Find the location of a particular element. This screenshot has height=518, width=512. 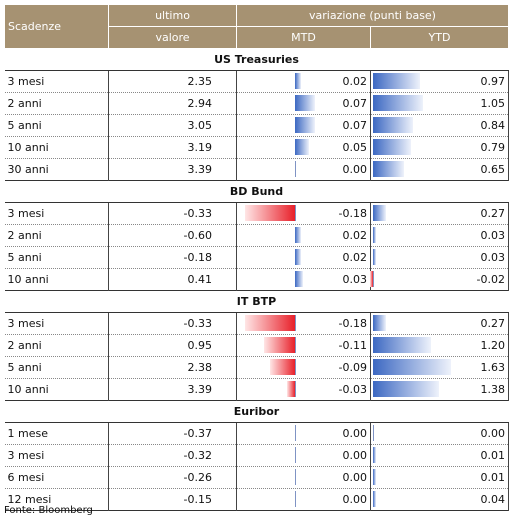

table-row: 1 mese -0.37 0.00 0.00 is located at coordinates (256, 433).